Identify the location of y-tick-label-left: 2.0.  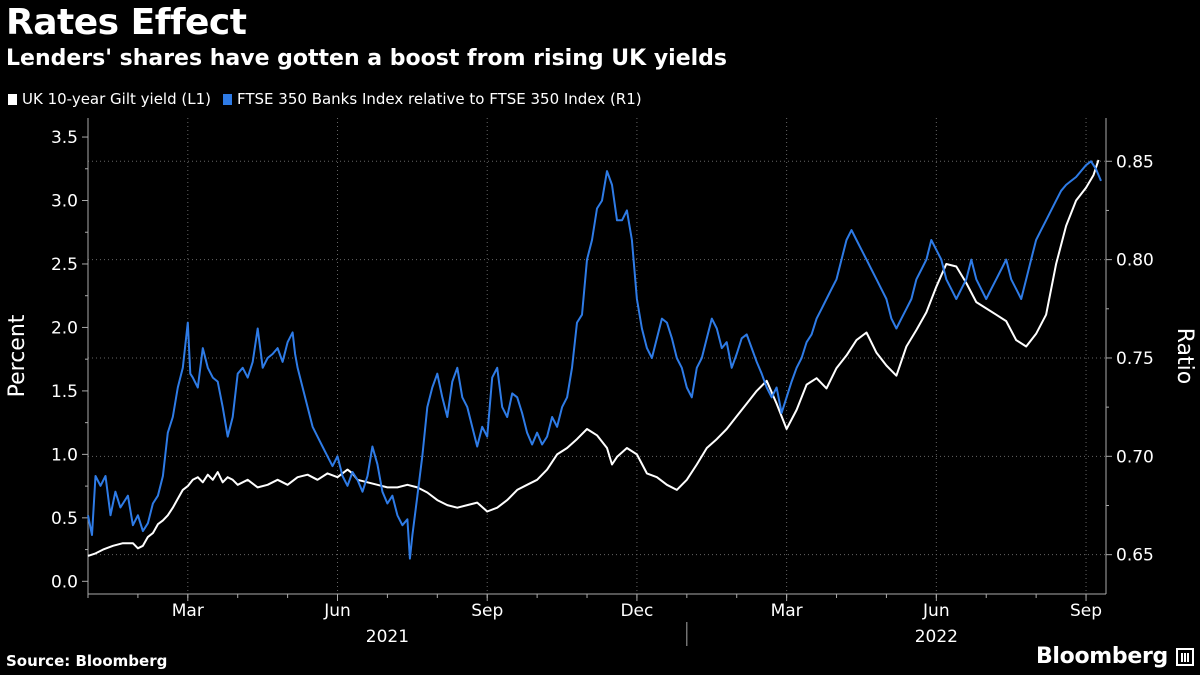
(64, 328).